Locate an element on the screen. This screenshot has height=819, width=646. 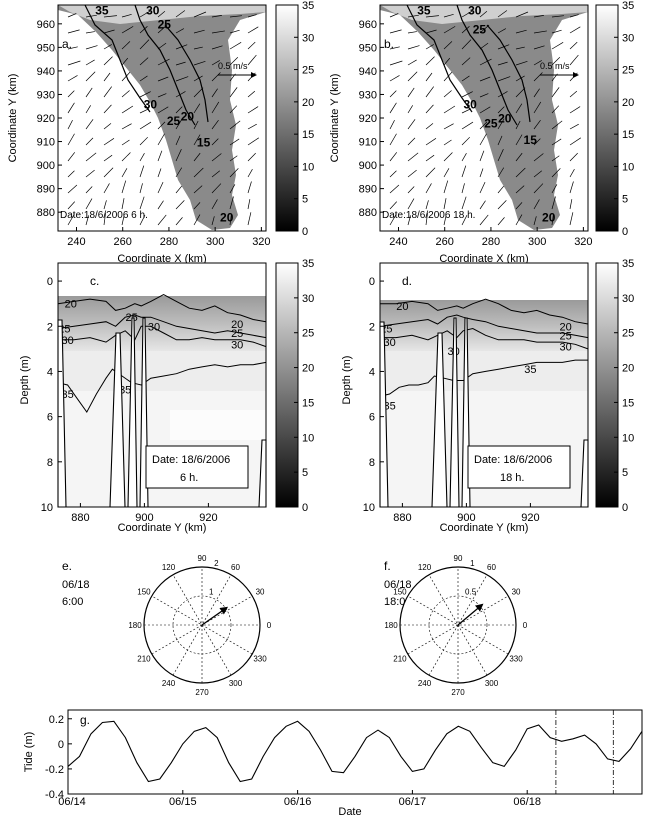
x-tick-label: 300 is located at coordinates (537, 242).